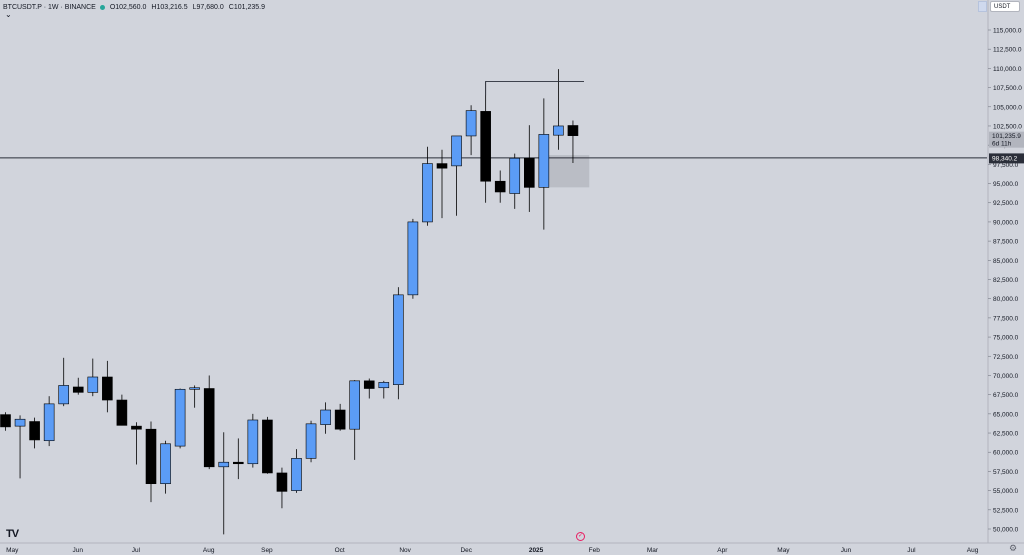 Image resolution: width=1024 pixels, height=555 pixels. I want to click on price-tick-label: 80,000.0, so click(1006, 299).